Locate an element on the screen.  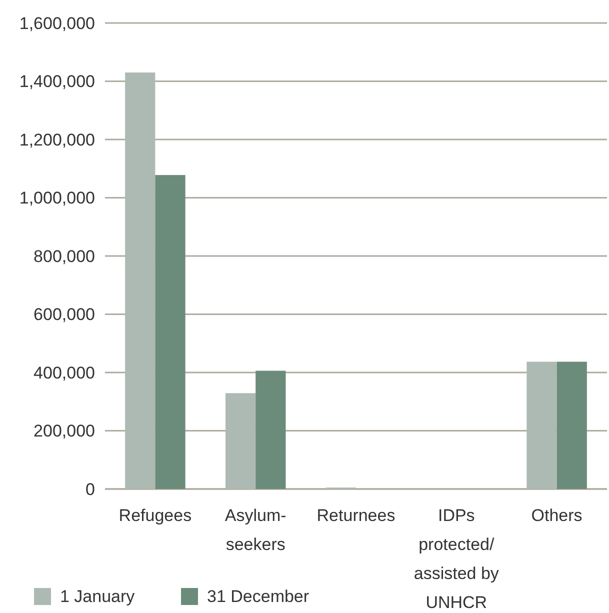
y-tick-label: 400,000 is located at coordinates (64, 372).